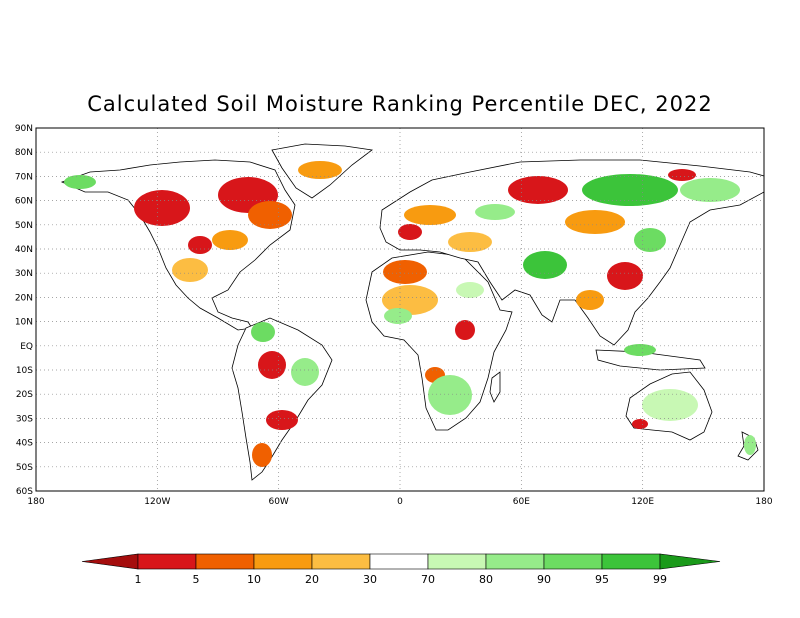 The width and height of the screenshot is (800, 618). What do you see at coordinates (24, 177) in the screenshot?
I see `lat-label: 70N` at bounding box center [24, 177].